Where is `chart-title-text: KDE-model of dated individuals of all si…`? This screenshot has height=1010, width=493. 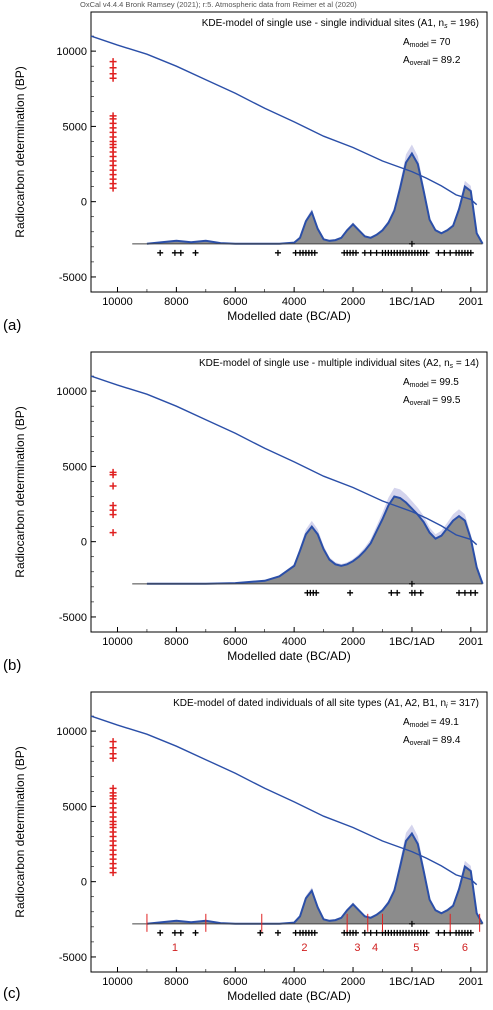
chart-title-text: KDE-model of dated individuals of all si… is located at coordinates (309, 703).